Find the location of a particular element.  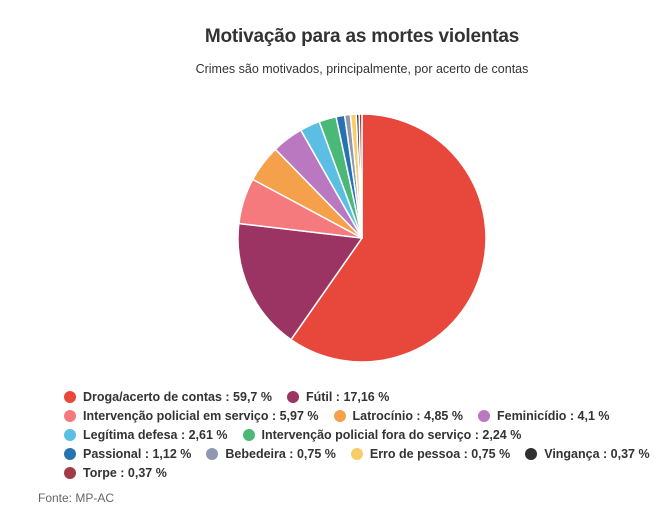

source-note: Fonte: MP-AC is located at coordinates (76, 498).